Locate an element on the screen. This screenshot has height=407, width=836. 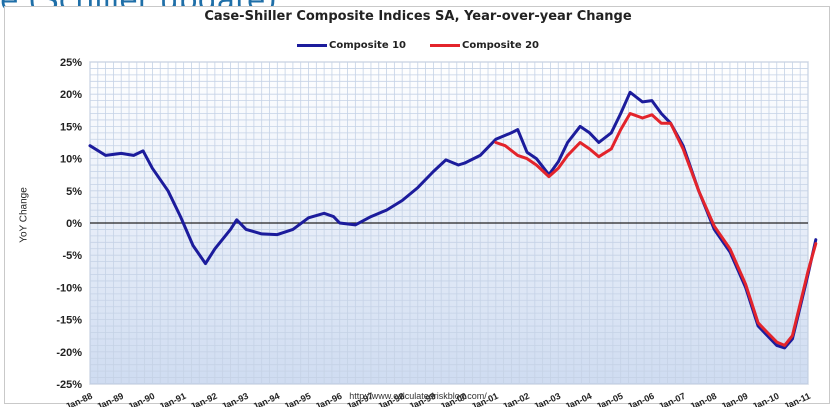
y-tick-label: -5% is located at coordinates (72, 256).